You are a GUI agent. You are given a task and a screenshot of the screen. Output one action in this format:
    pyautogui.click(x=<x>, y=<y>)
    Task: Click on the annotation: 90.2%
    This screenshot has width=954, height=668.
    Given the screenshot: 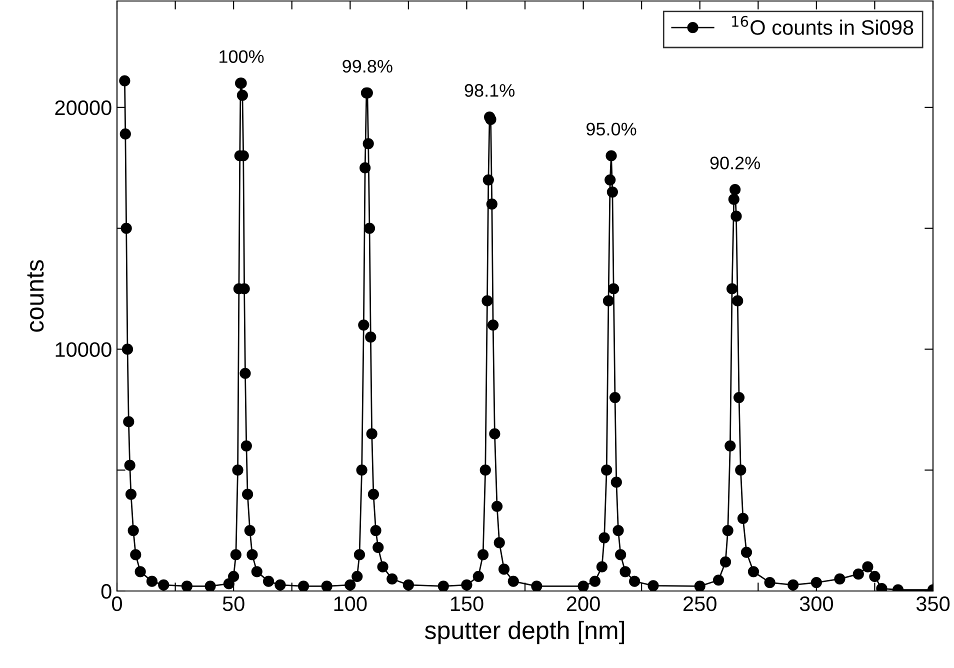 What is the action you would take?
    pyautogui.click(x=735, y=163)
    